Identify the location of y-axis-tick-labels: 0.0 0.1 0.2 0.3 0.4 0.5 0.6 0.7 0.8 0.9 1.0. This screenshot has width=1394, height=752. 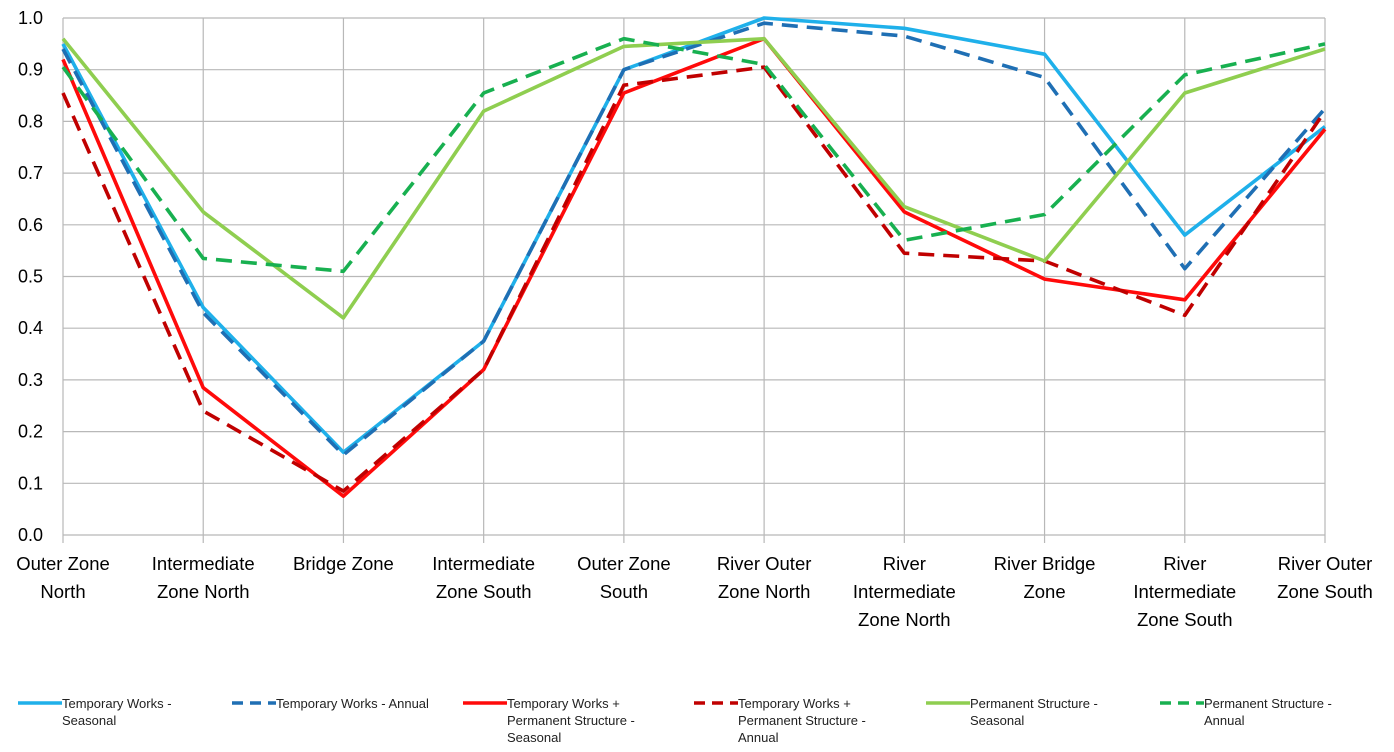
(30, 276).